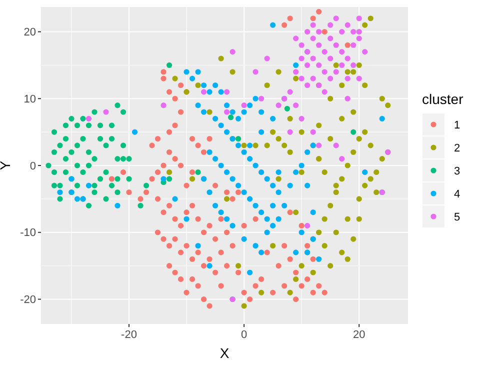 This screenshot has height=366, width=478. What do you see at coordinates (457, 194) in the screenshot?
I see `legend-label: 4` at bounding box center [457, 194].